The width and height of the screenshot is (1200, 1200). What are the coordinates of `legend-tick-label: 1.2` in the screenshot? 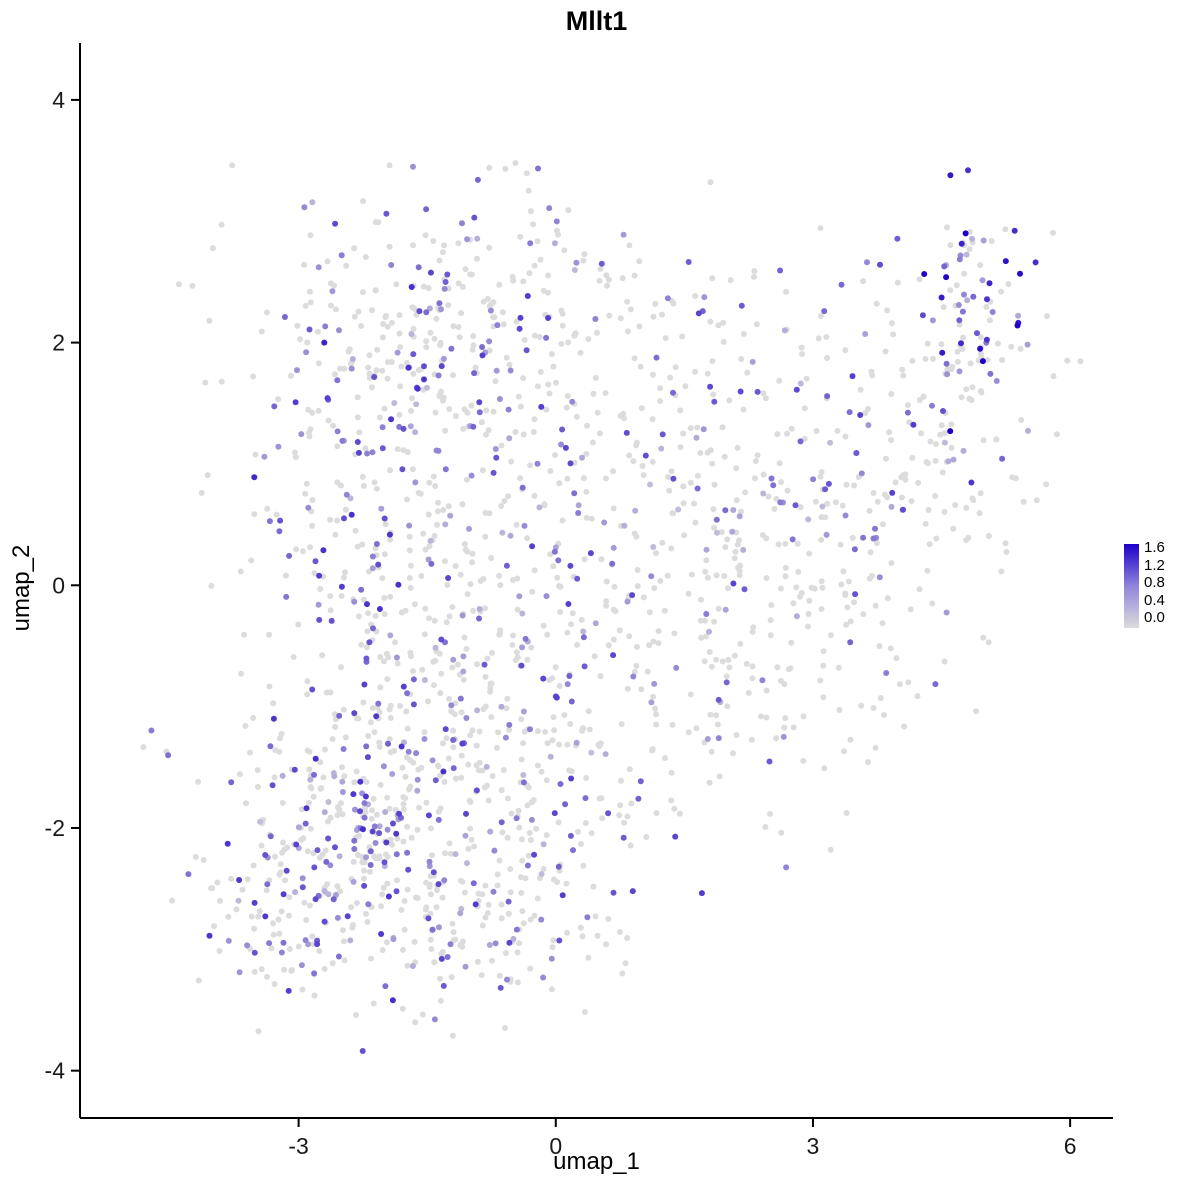 It's located at (1154, 565).